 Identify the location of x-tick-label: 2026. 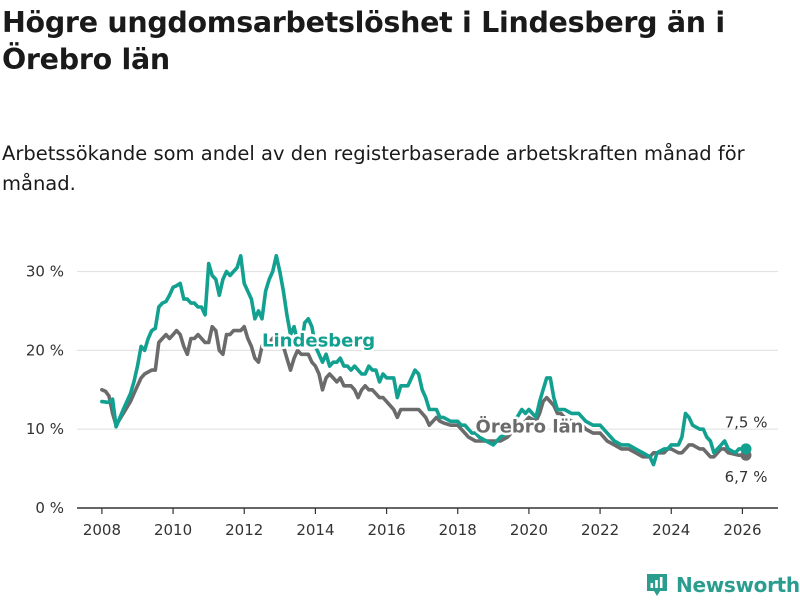
(742, 530).